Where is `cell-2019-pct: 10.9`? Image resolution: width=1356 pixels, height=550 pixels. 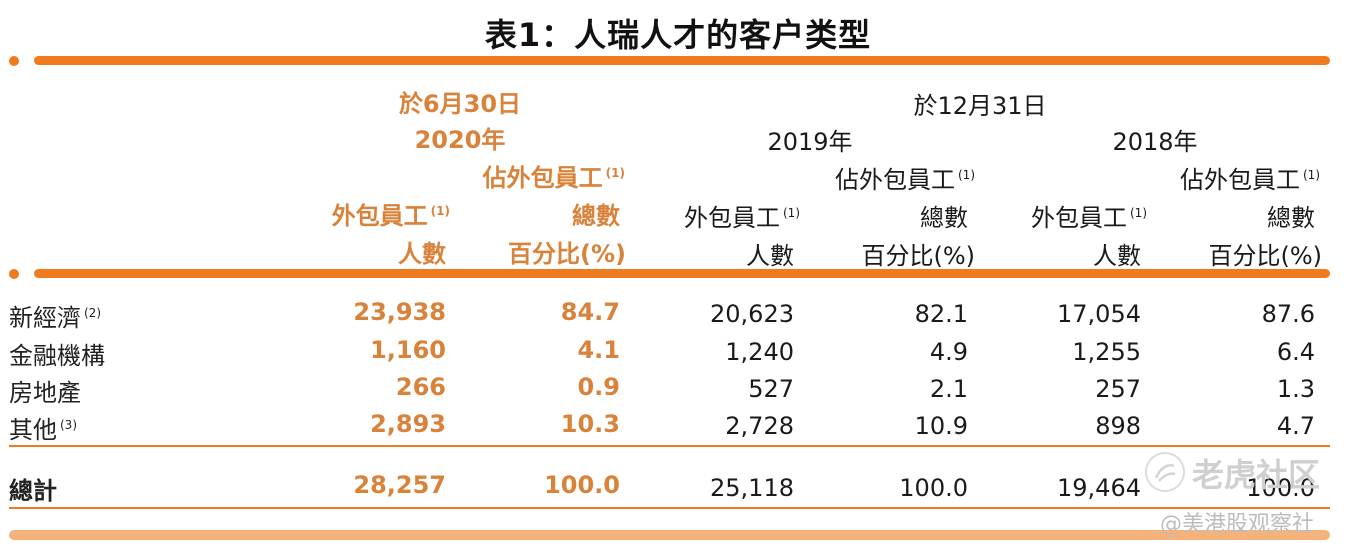 cell-2019-pct: 10.9 is located at coordinates (941, 426).